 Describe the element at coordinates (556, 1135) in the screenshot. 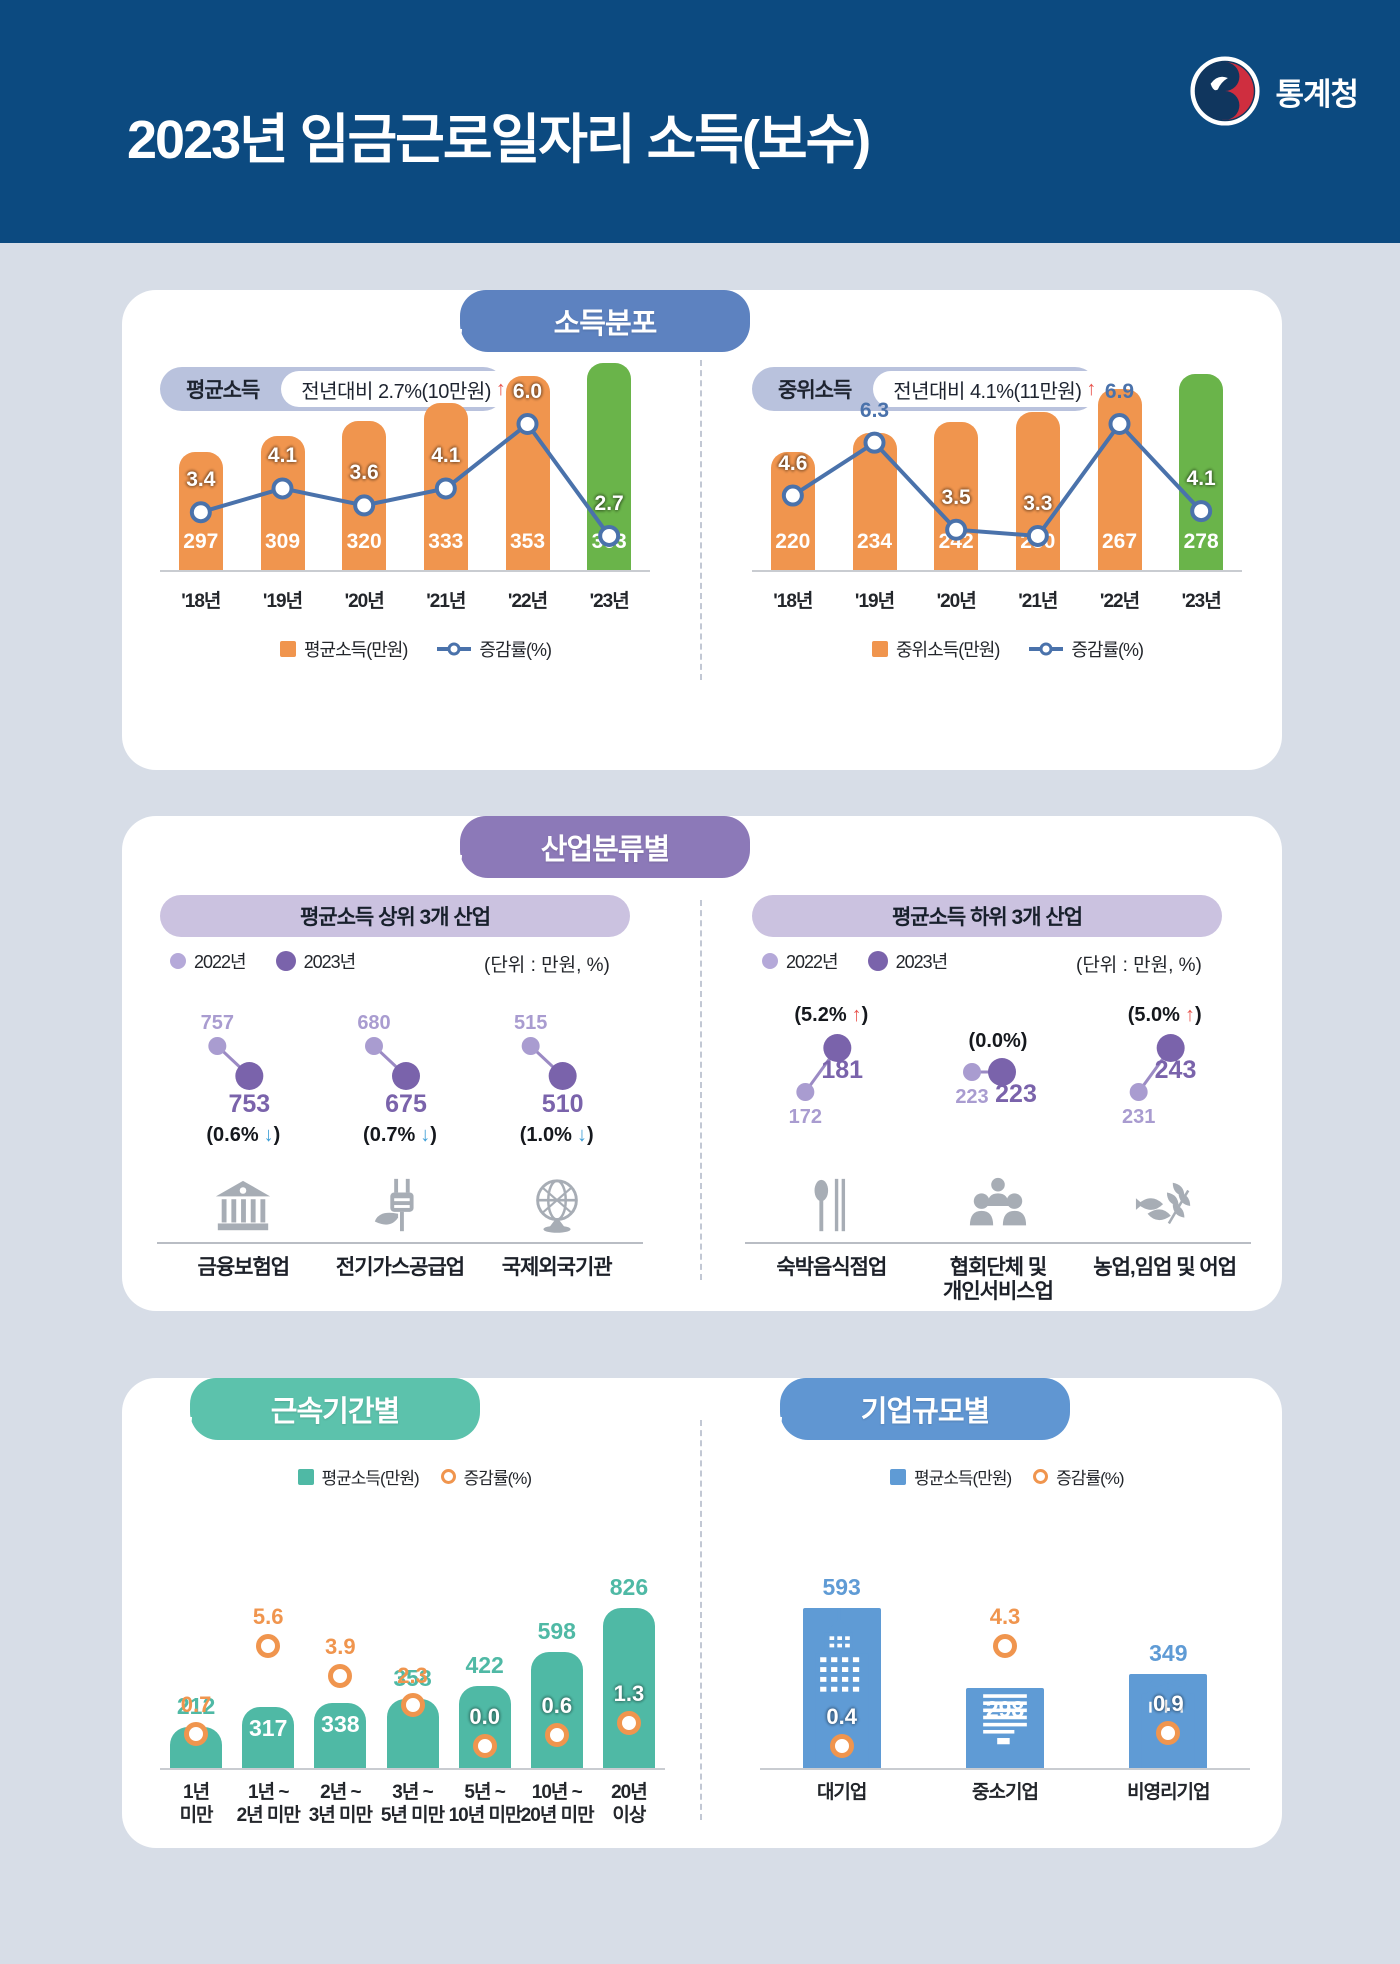

I see `change-percent: (1.0% ↓)` at that location.